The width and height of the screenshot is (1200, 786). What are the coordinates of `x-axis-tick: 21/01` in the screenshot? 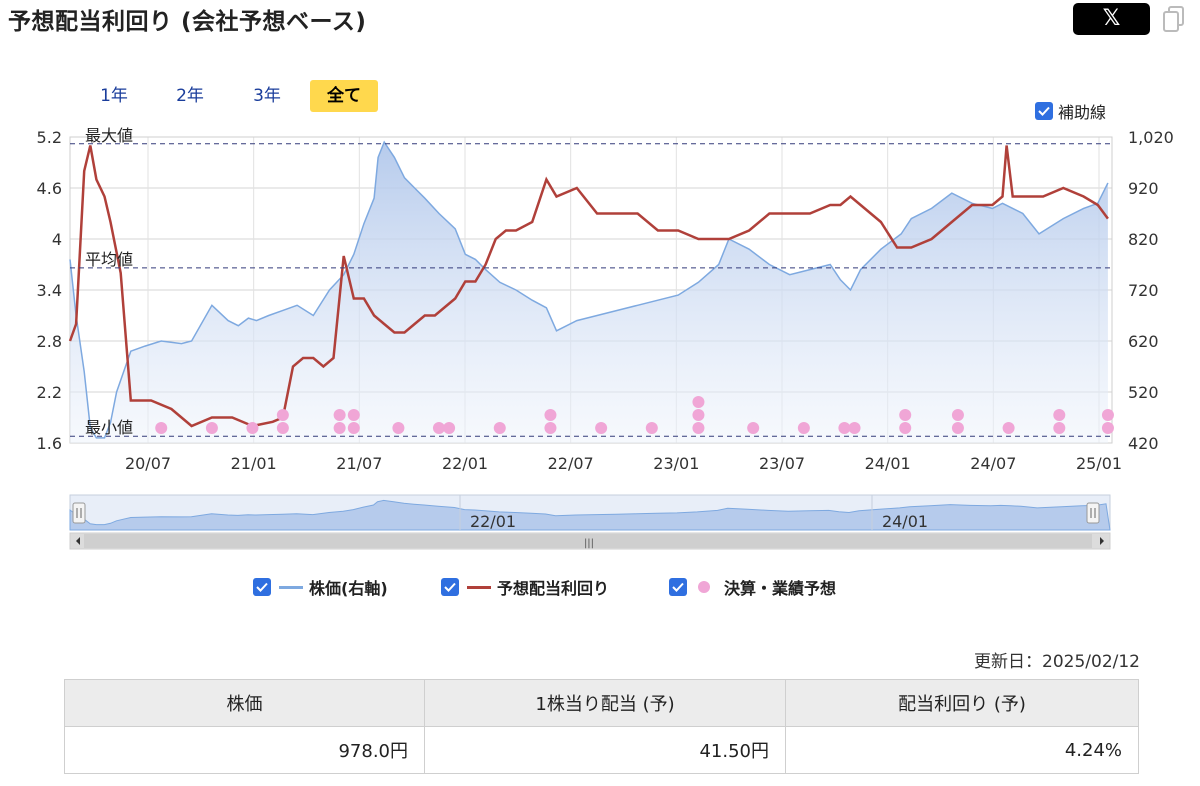 It's located at (254, 463).